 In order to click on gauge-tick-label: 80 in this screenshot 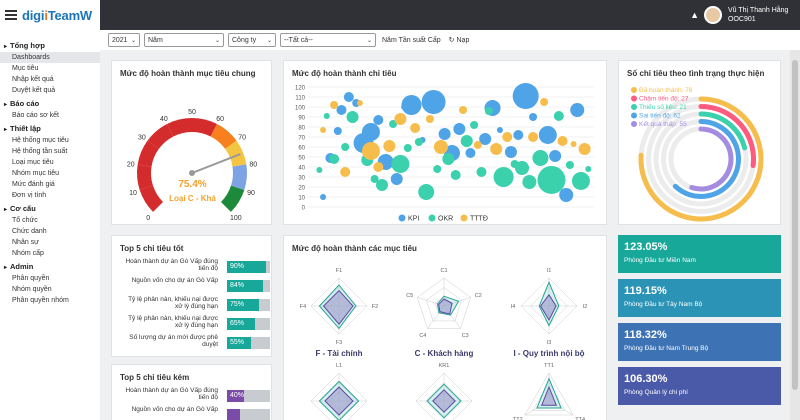, I will do `click(253, 164)`.